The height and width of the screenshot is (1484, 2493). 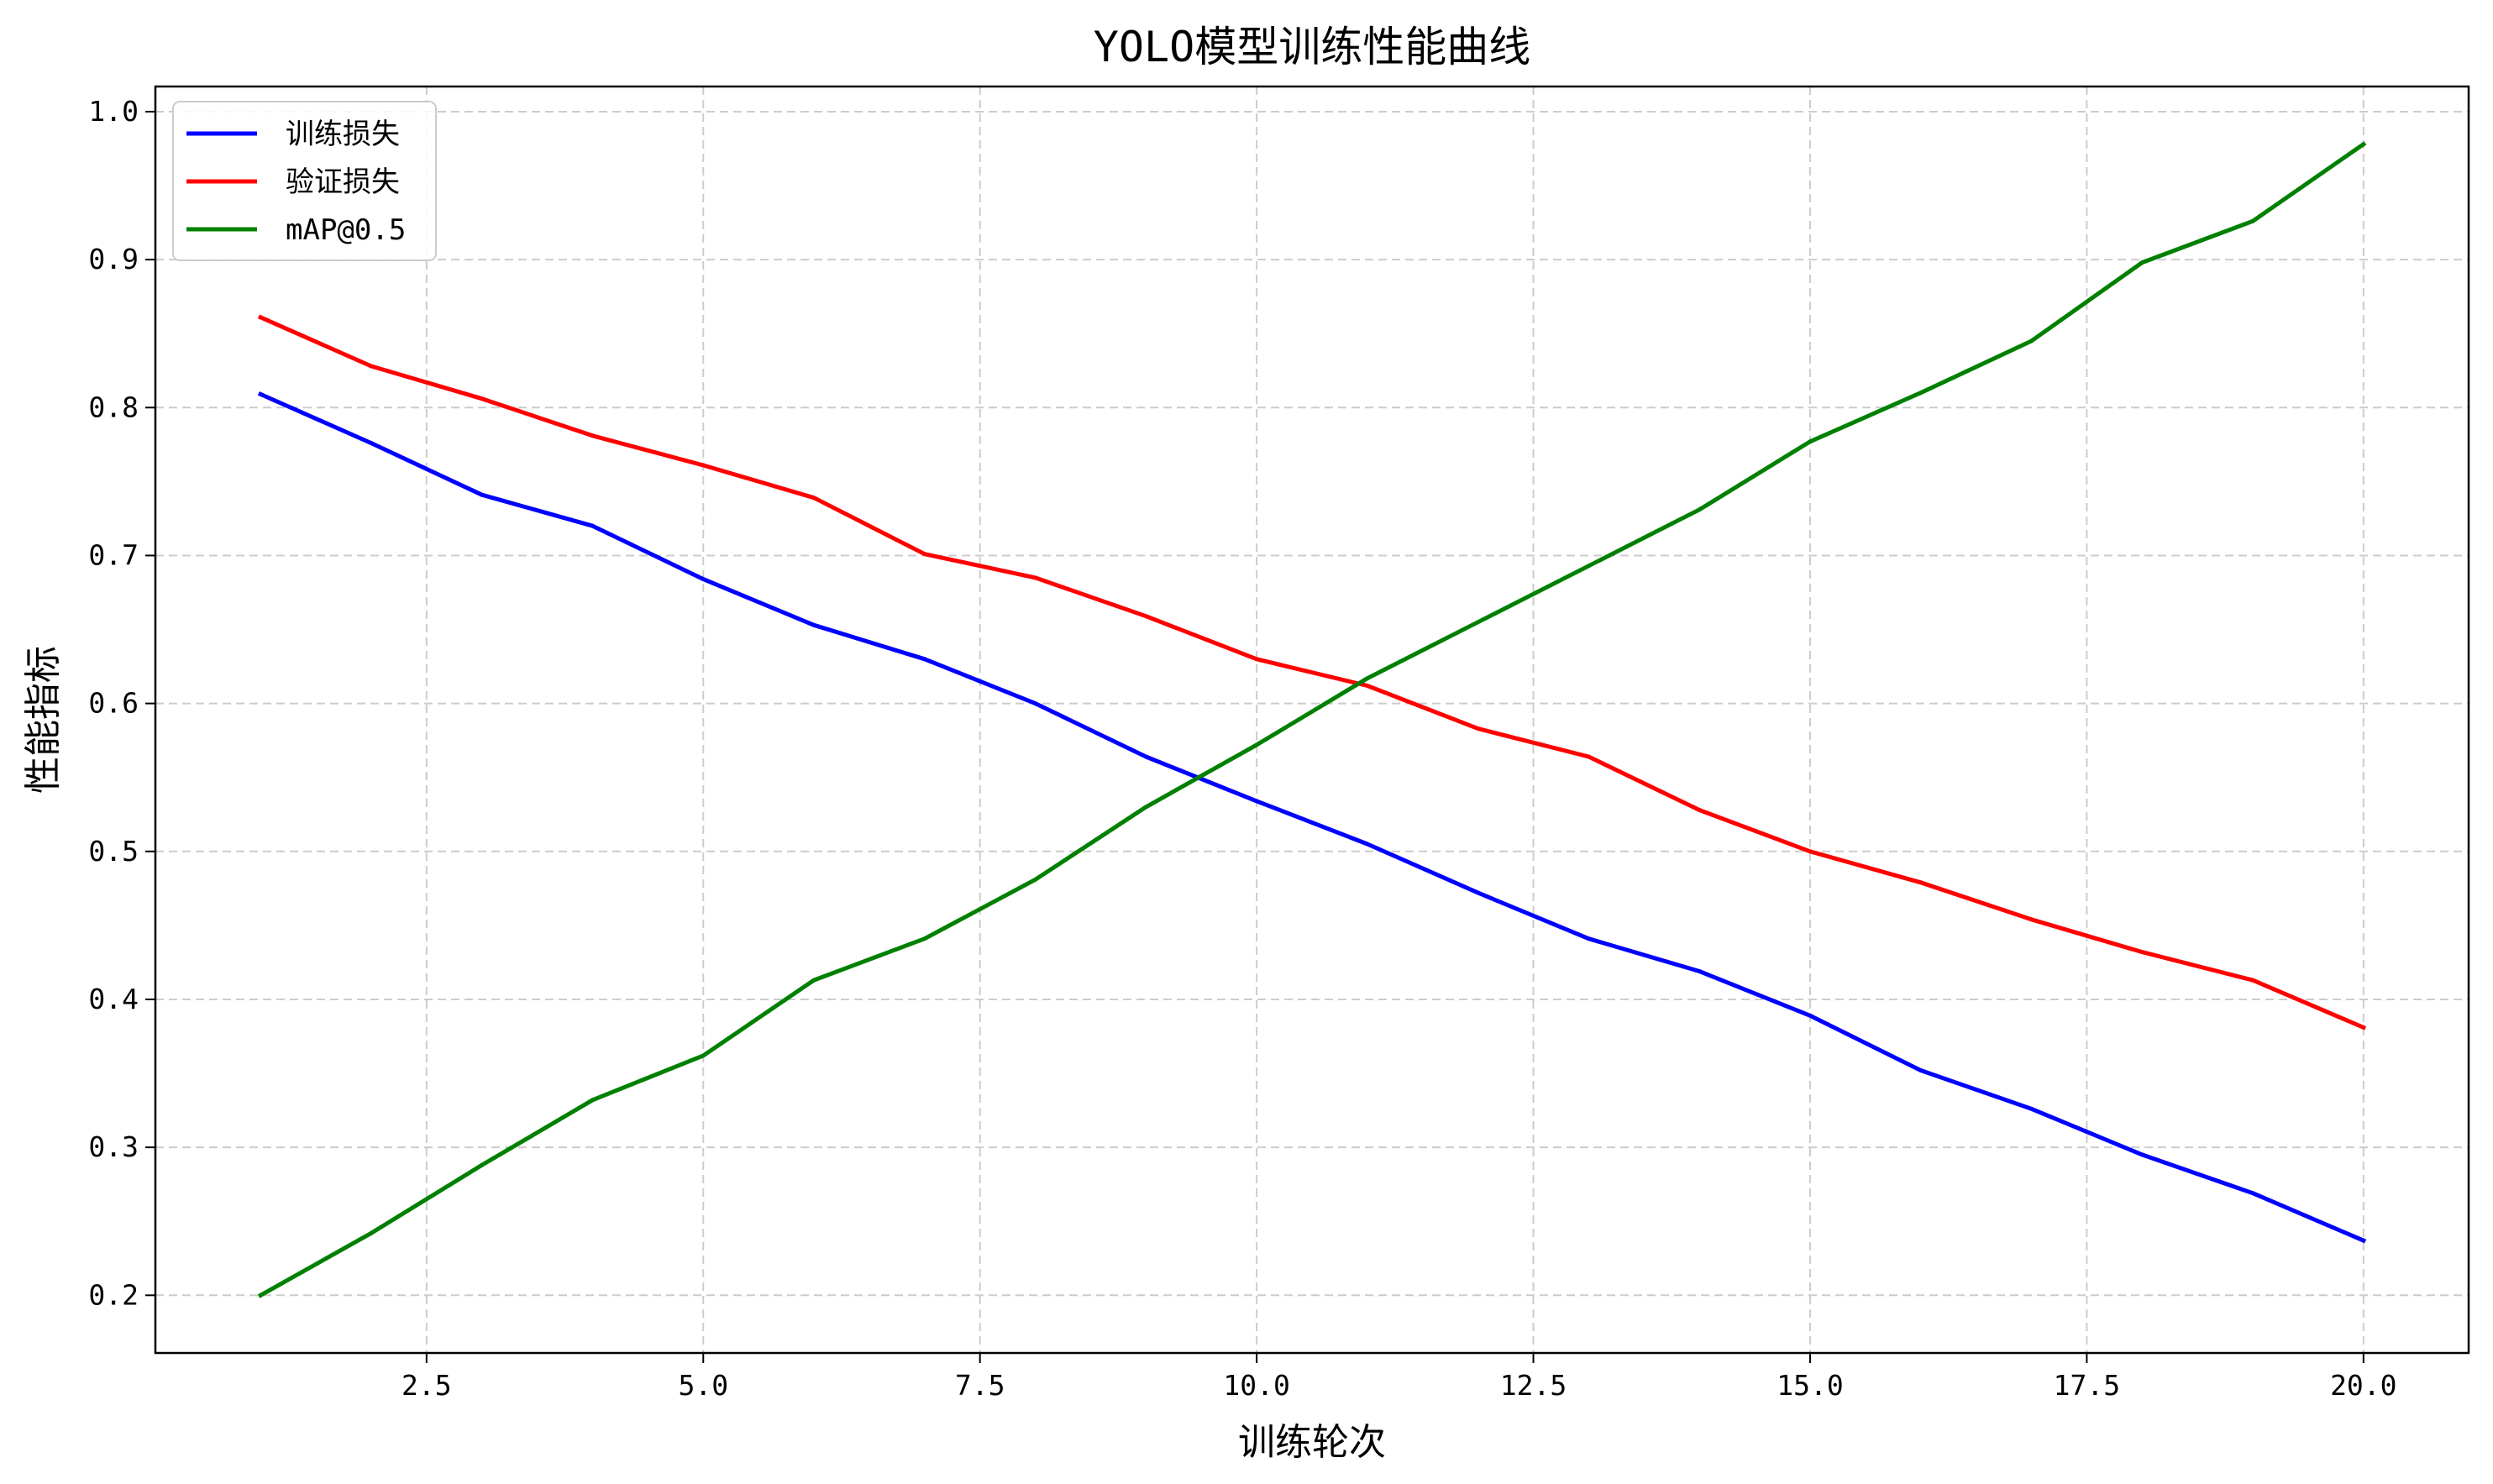 What do you see at coordinates (1810, 1386) in the screenshot?
I see `x-tick-label: 15.0` at bounding box center [1810, 1386].